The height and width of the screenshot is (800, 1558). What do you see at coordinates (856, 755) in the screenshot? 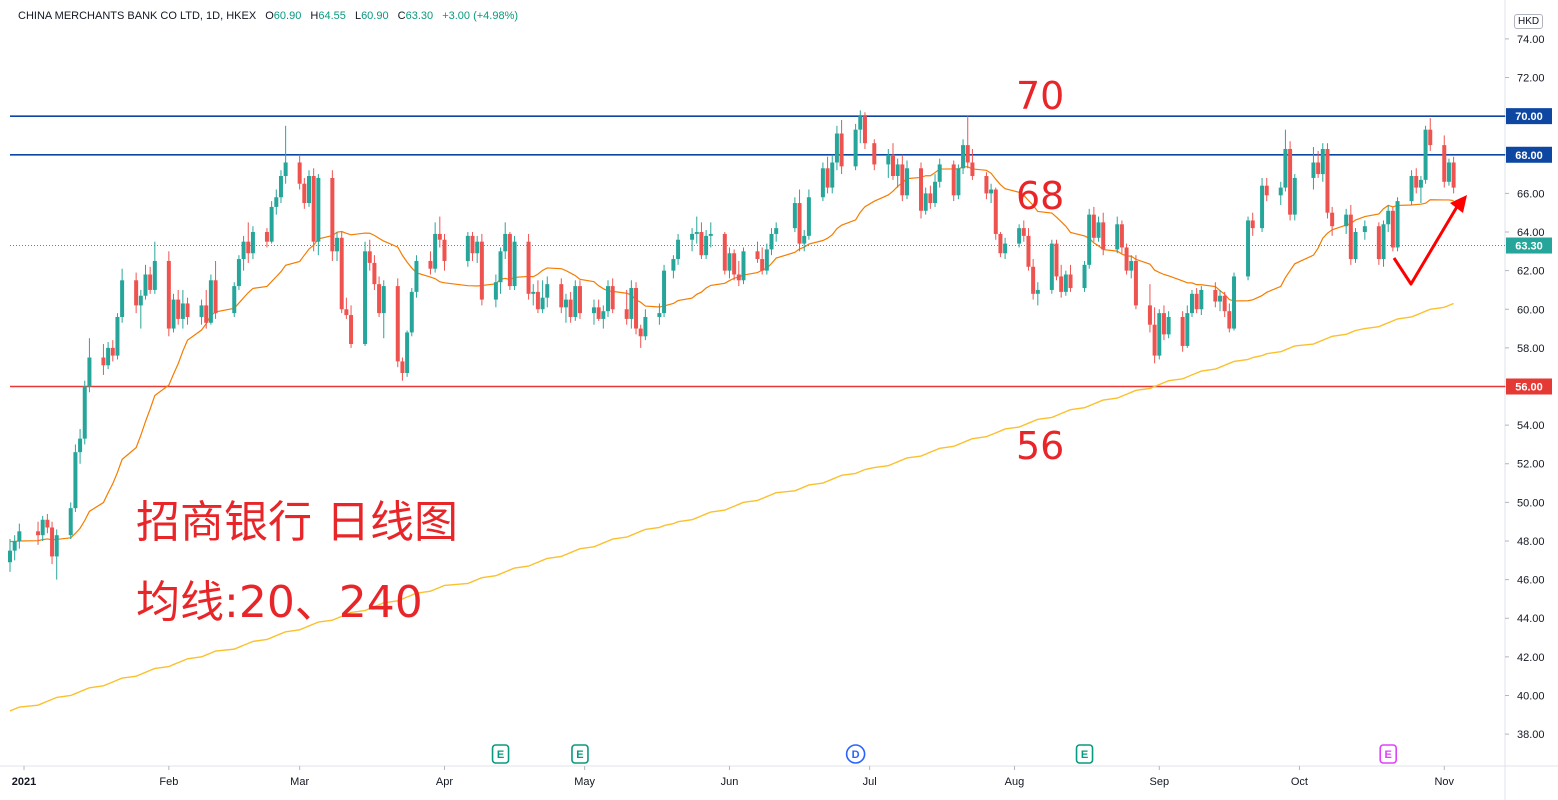
I see `event-letter: D` at bounding box center [856, 755].